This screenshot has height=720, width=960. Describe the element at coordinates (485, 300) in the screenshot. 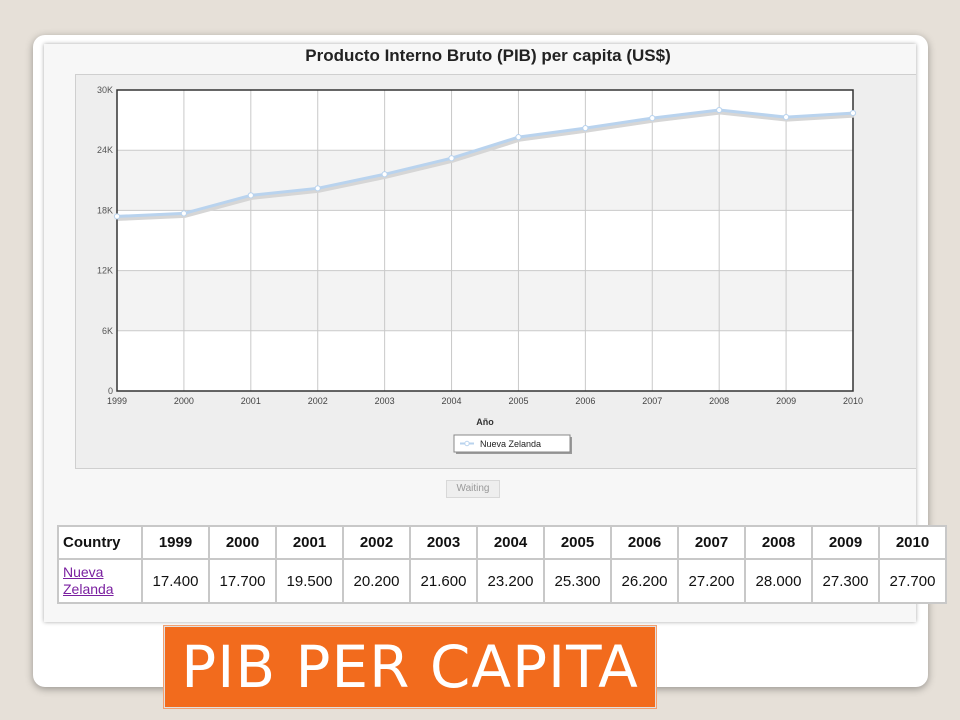

I see `plot-band` at that location.